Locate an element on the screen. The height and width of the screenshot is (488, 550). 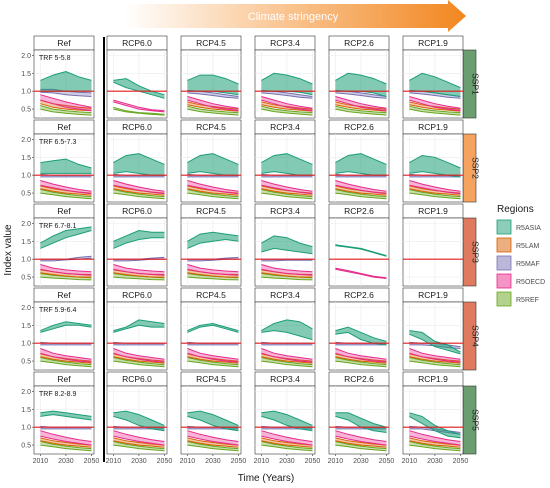
y-tick-label: 1.0 is located at coordinates (26, 428).